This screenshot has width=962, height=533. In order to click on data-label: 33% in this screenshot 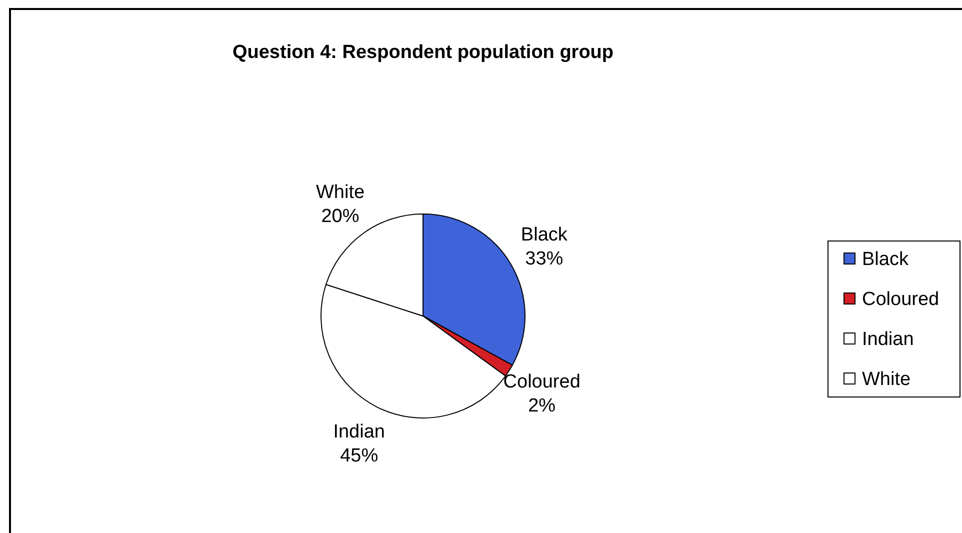, I will do `click(544, 259)`.